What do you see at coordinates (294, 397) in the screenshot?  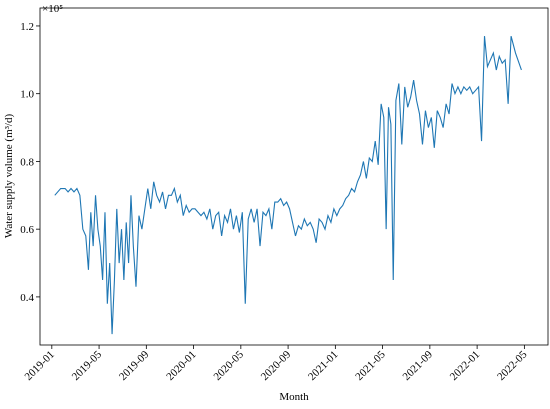 I see `x-axis-label: Month` at bounding box center [294, 397].